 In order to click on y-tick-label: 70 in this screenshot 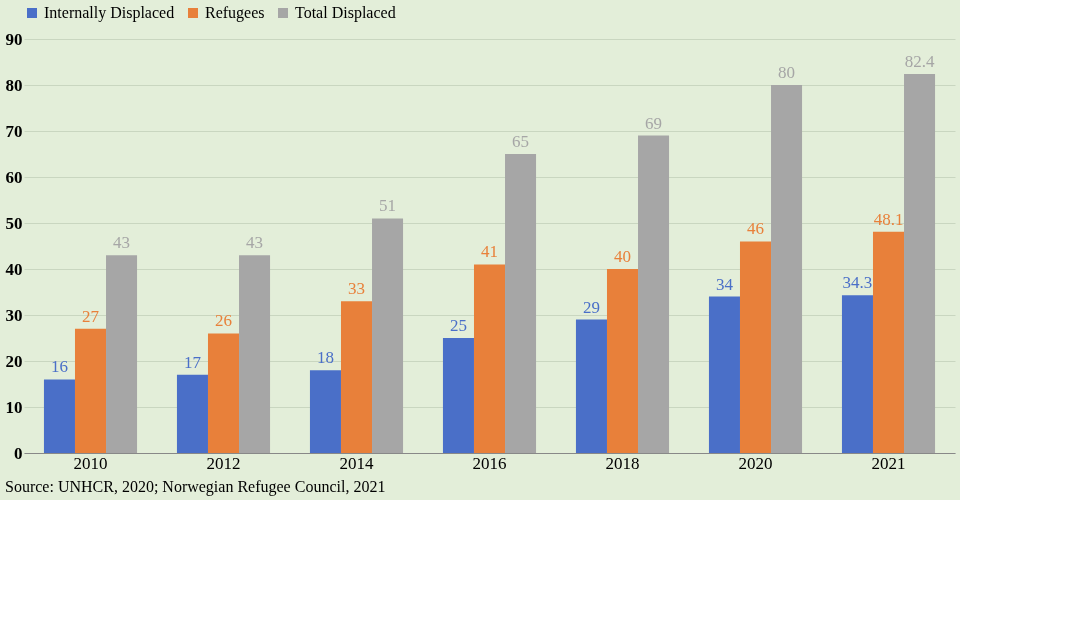, I will do `click(14, 131)`.